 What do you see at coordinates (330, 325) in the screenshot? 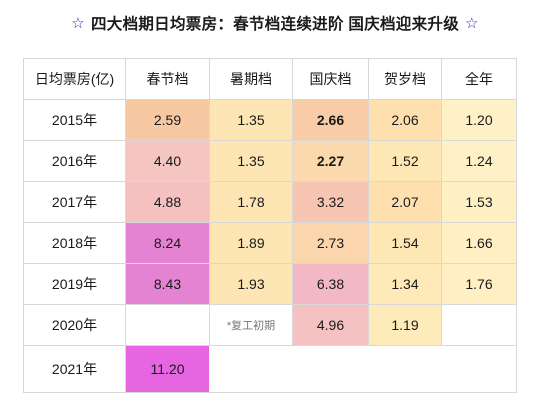
I see `cell-national: 4.96` at bounding box center [330, 325].